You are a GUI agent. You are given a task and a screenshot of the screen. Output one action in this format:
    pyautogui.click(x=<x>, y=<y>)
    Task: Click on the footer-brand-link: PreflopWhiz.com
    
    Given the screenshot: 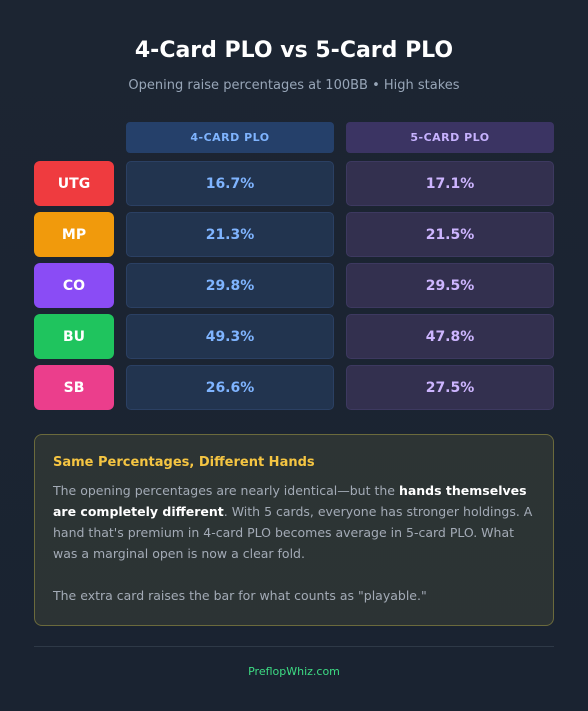 What is the action you would take?
    pyautogui.click(x=294, y=671)
    